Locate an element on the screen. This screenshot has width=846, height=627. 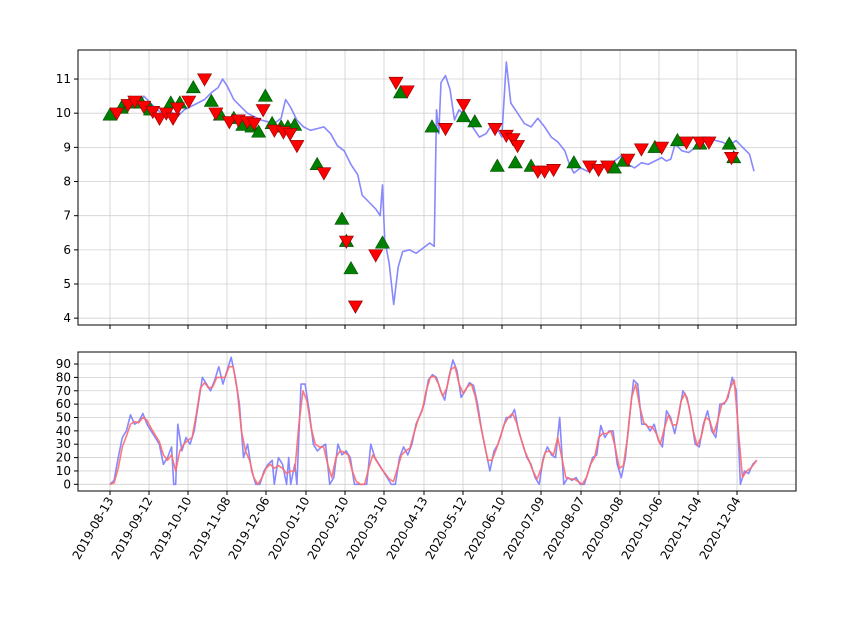
y-tick-label: 8 is located at coordinates (67, 182).